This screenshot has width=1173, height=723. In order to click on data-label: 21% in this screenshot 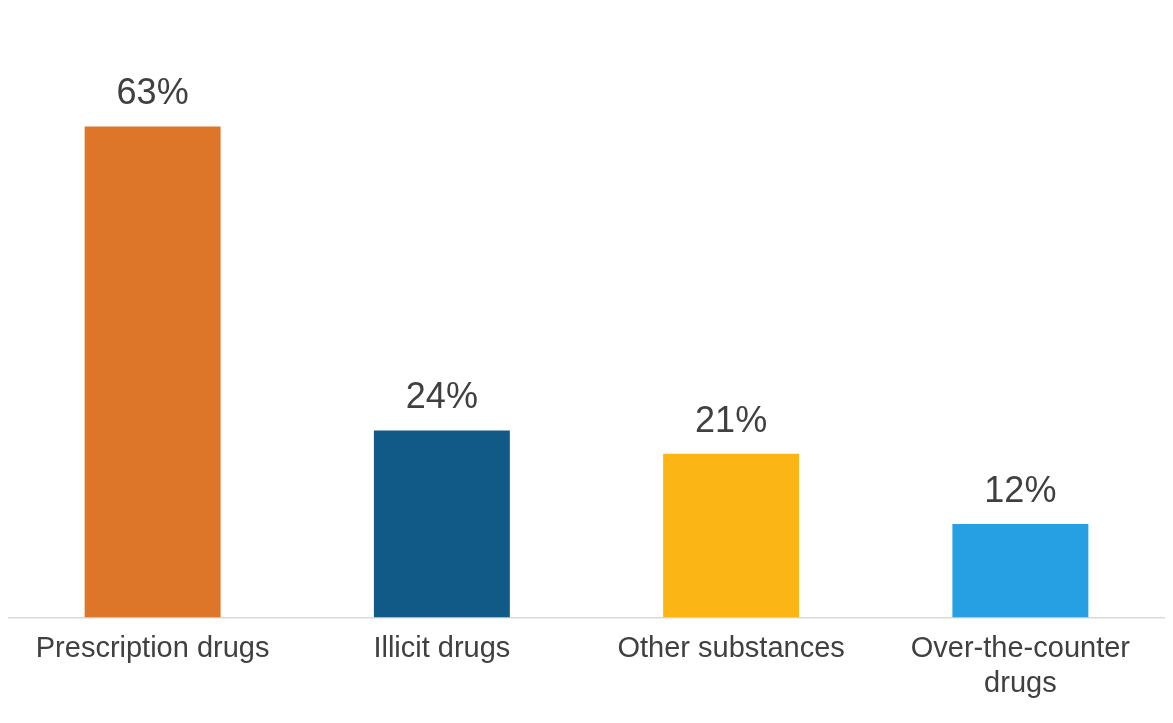, I will do `click(731, 419)`.